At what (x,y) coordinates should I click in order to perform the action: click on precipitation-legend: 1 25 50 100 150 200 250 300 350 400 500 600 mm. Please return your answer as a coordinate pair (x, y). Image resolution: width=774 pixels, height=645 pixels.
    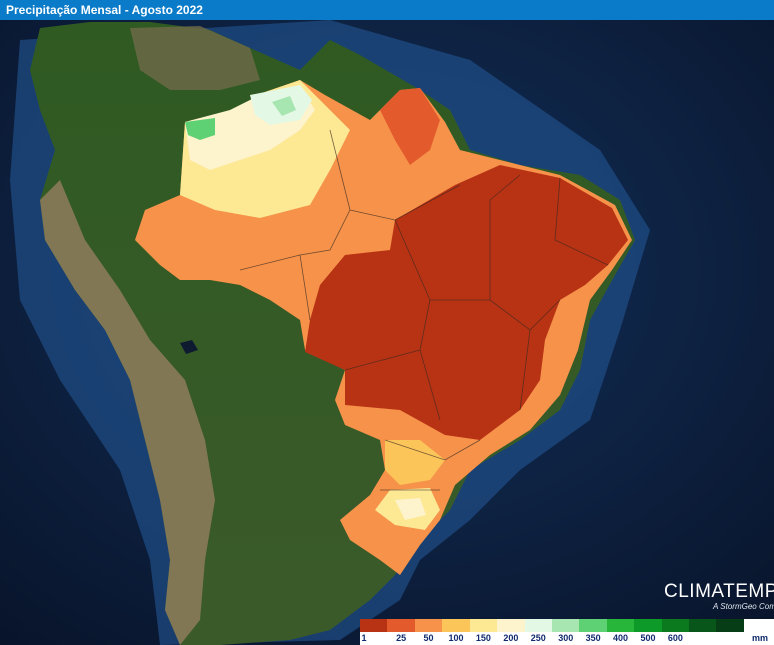
    Looking at the image, I should click on (567, 632).